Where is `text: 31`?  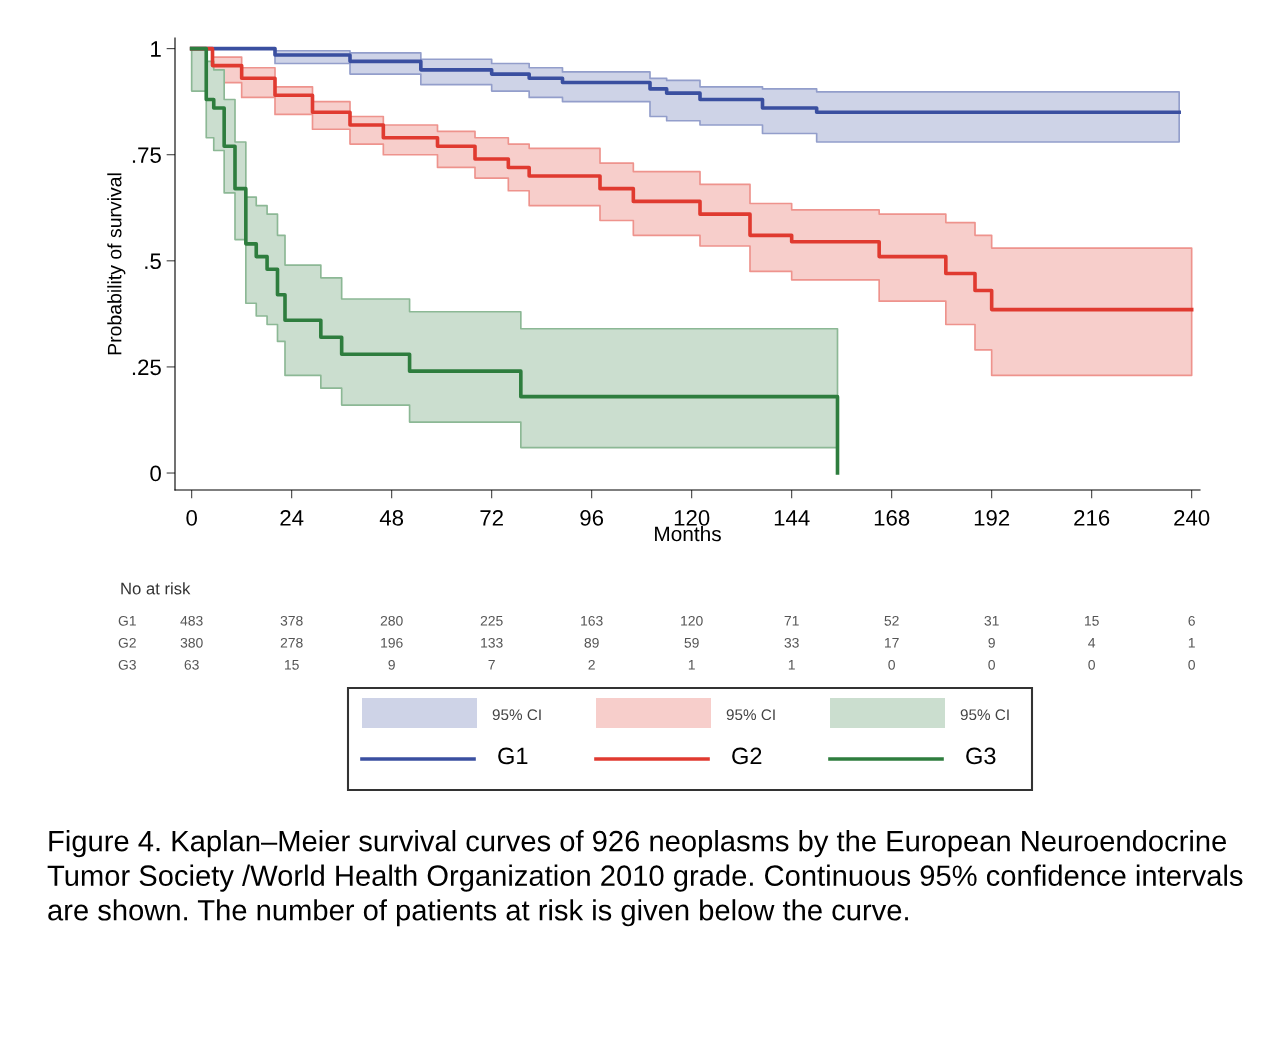 text: 31 is located at coordinates (991, 620).